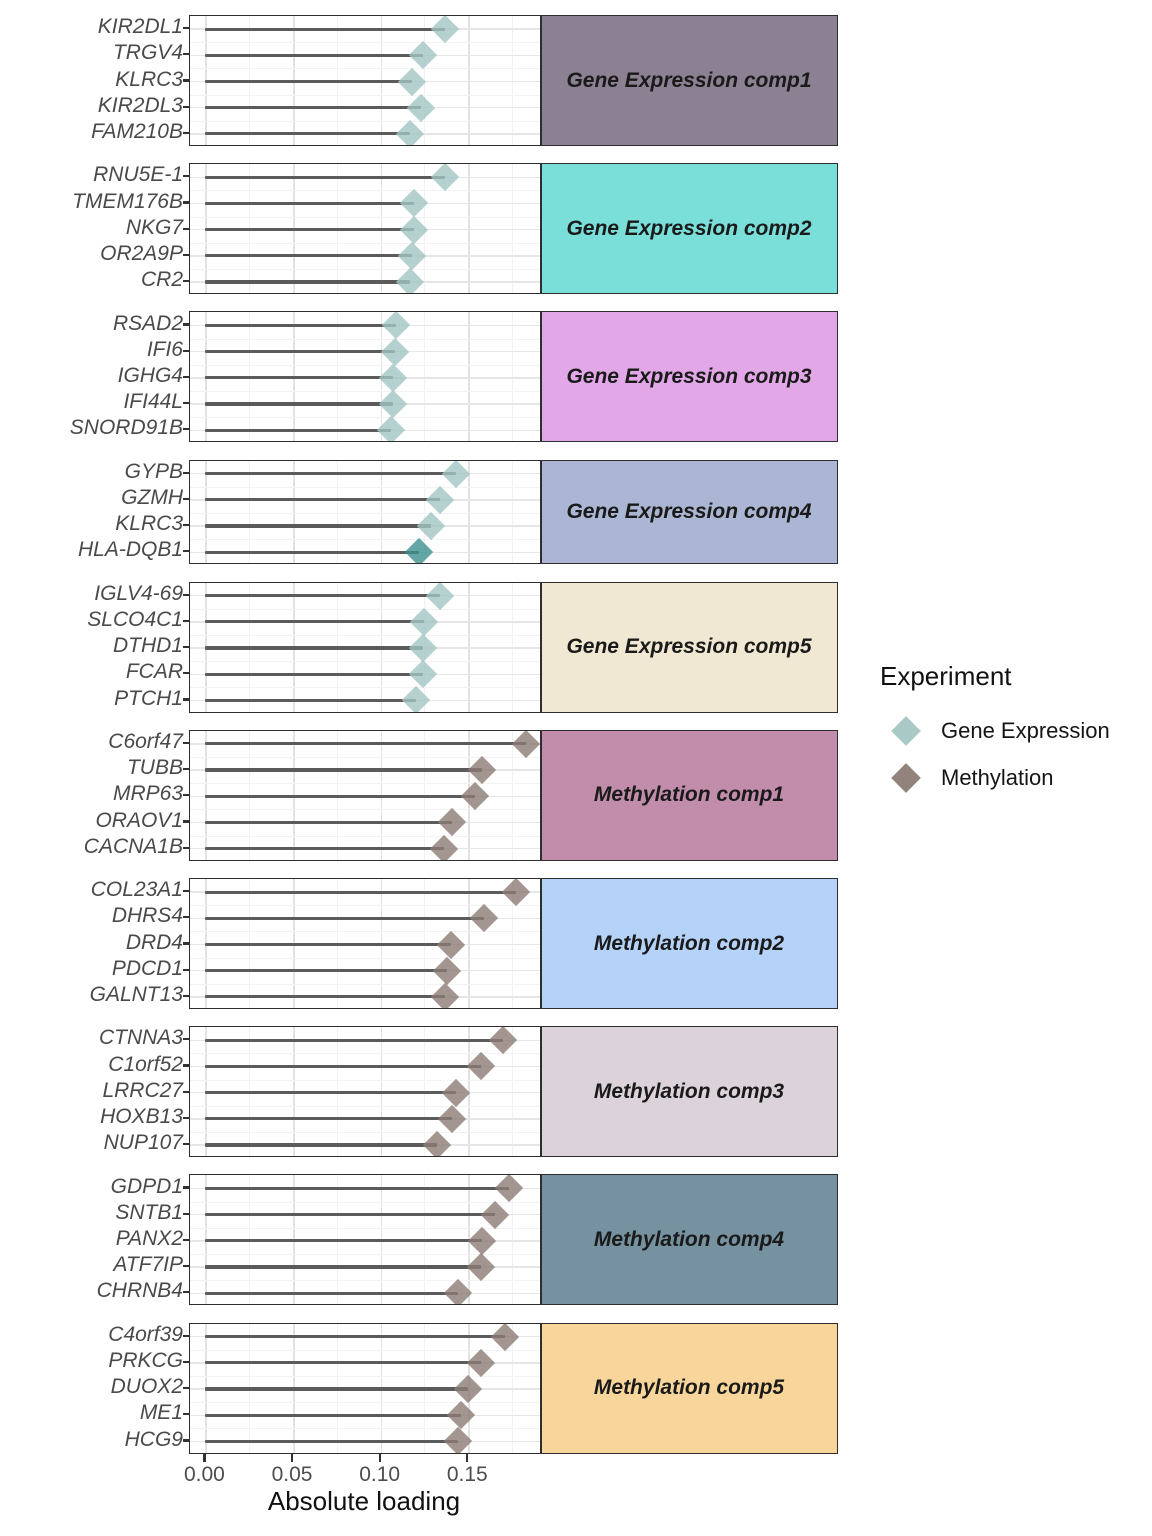 This screenshot has width=1152, height=1536. I want to click on facet-strip: Methylation comp1, so click(689, 795).